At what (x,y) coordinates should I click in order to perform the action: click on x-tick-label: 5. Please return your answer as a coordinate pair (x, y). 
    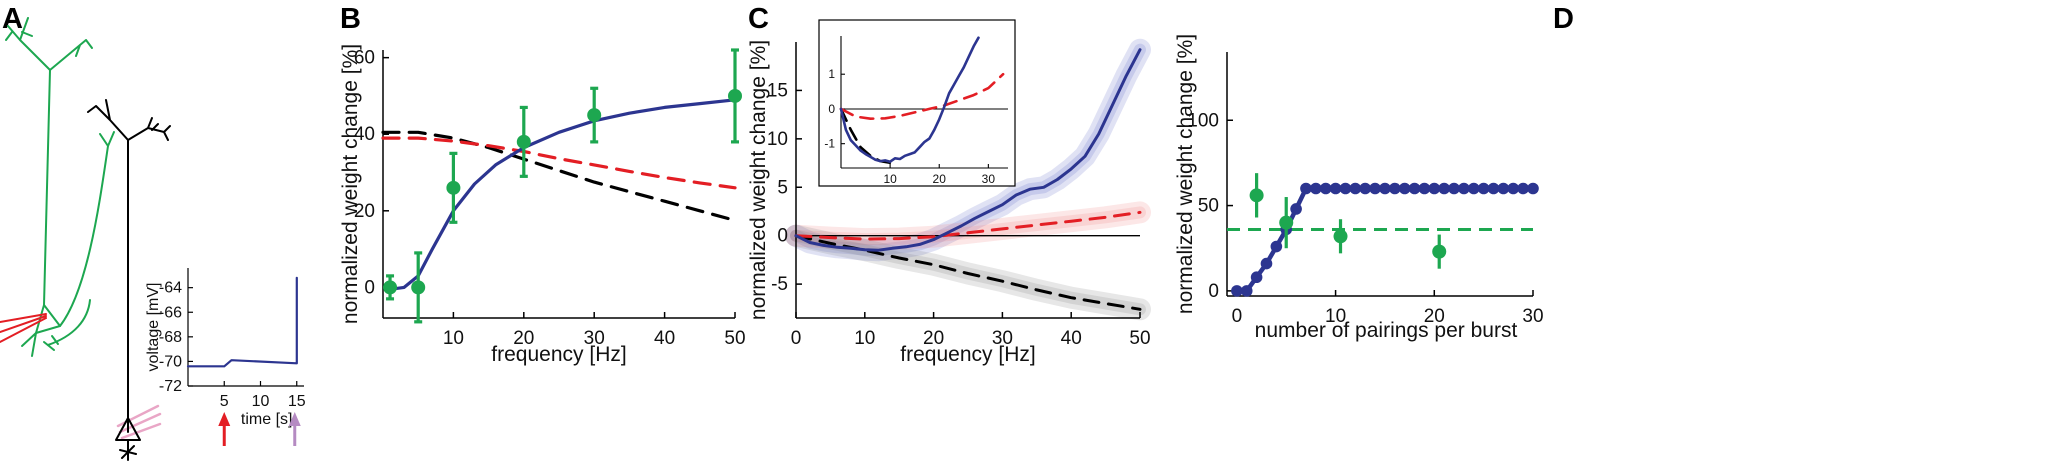
    Looking at the image, I should click on (224, 401).